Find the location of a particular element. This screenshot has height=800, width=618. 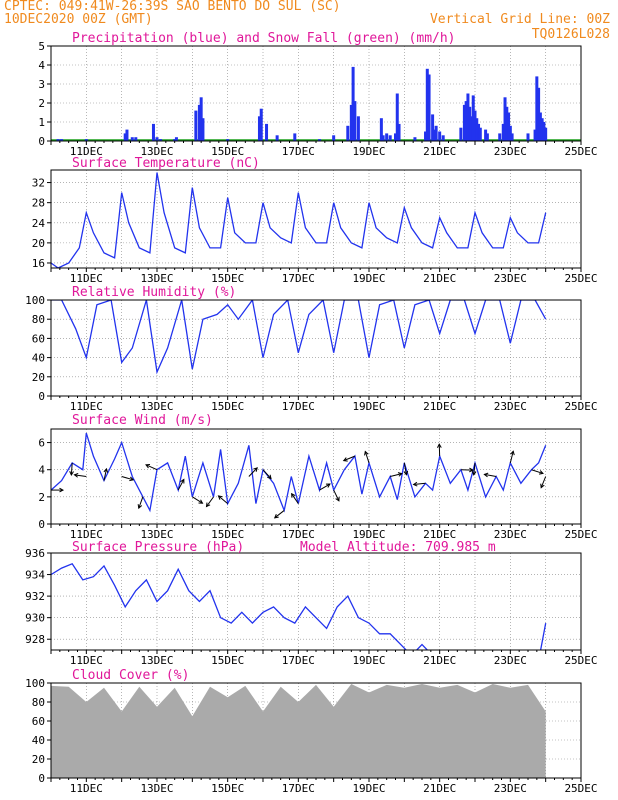

precip-plot is located at coordinates (316, 103).